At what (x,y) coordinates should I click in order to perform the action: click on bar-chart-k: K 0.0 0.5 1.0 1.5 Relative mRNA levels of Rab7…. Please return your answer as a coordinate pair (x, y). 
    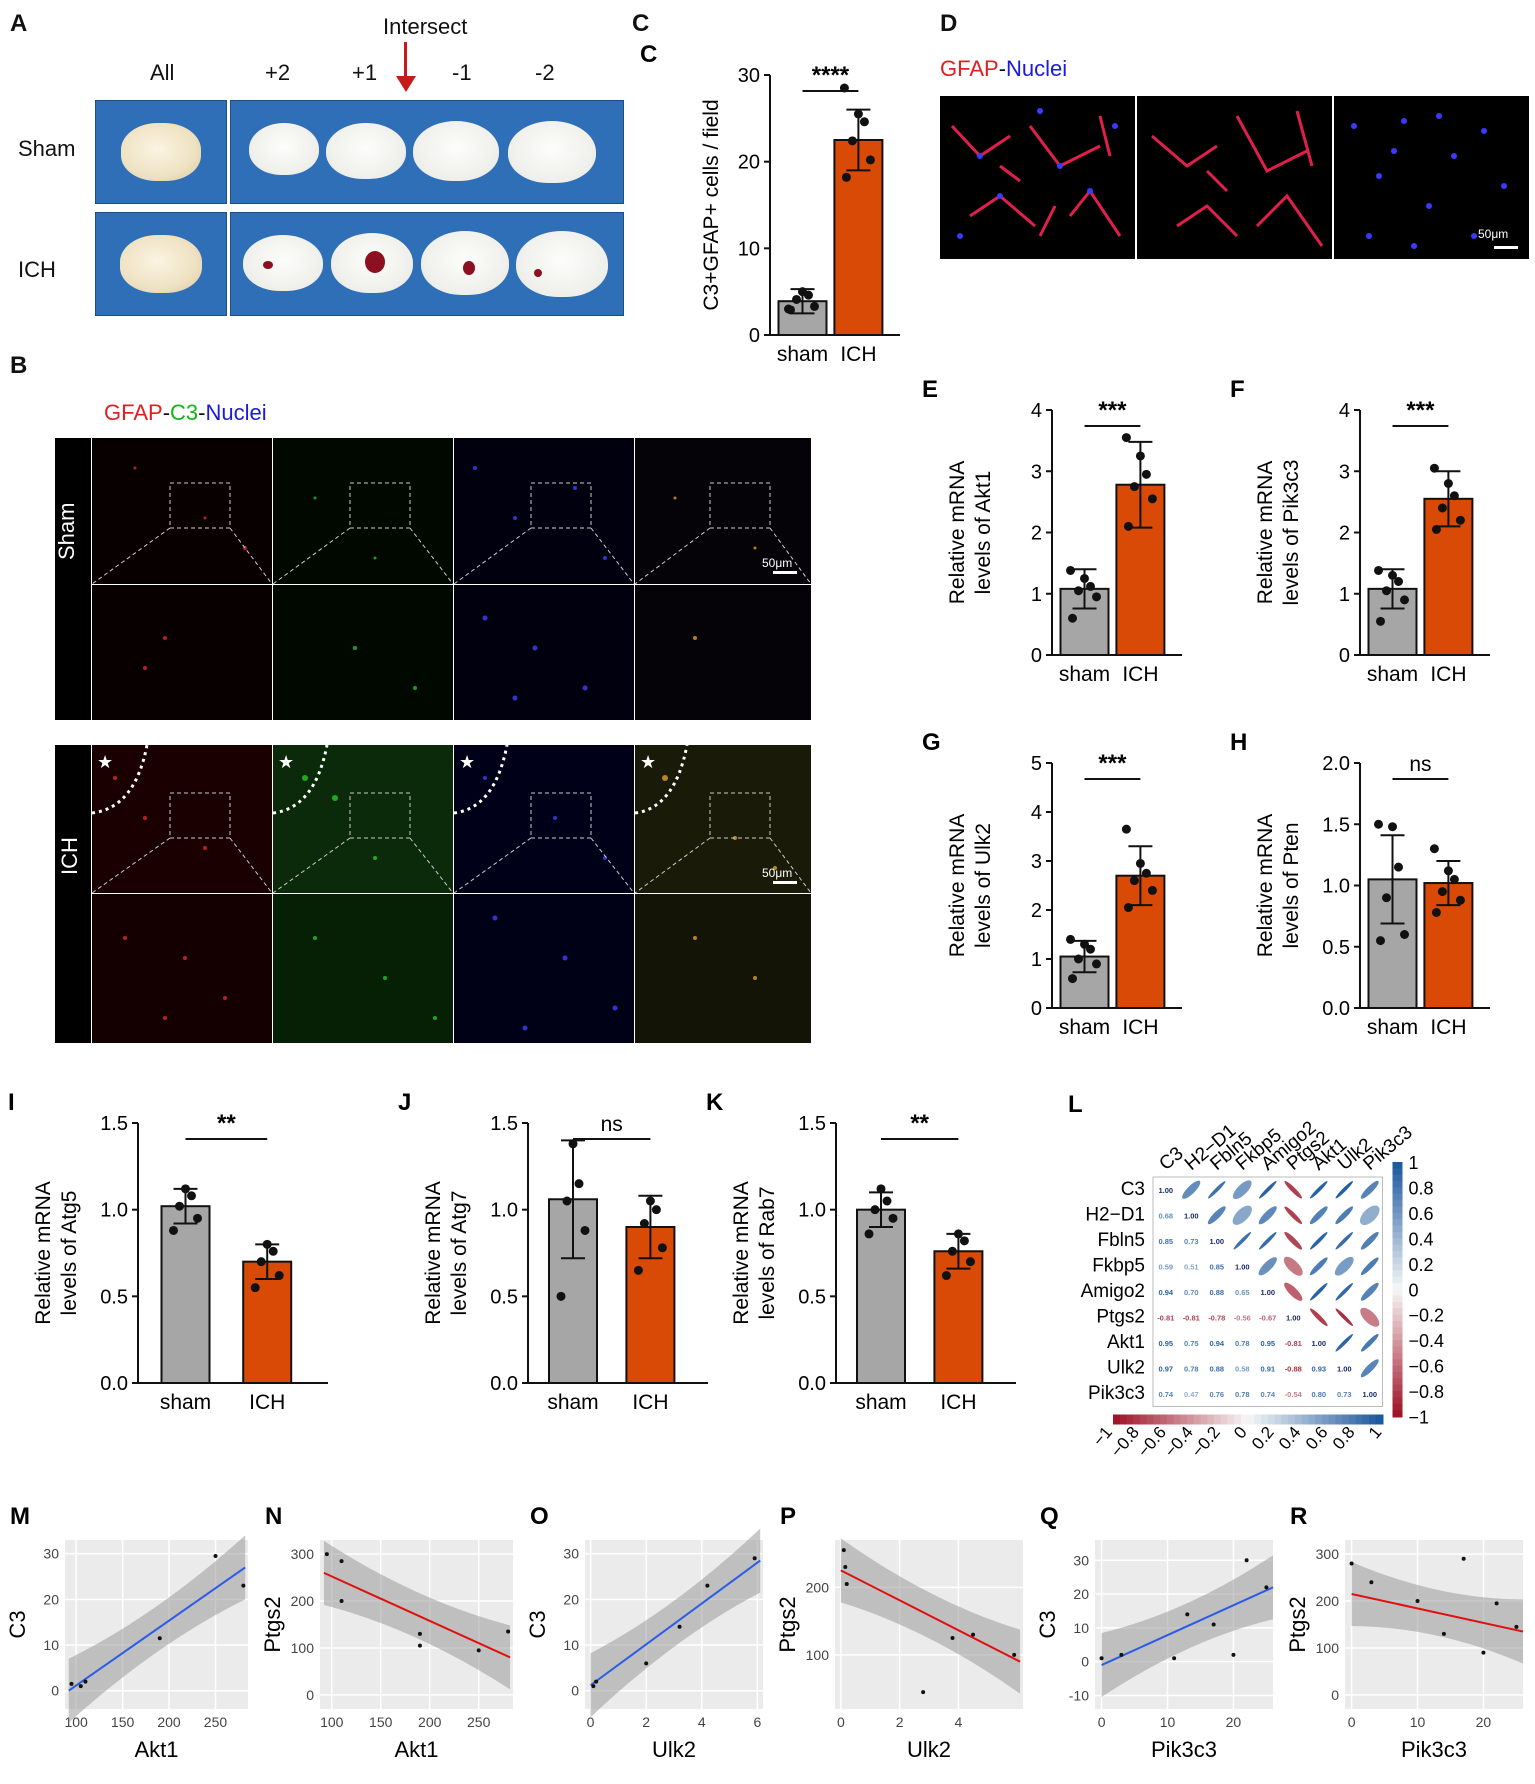
    Looking at the image, I should click on (871, 1263).